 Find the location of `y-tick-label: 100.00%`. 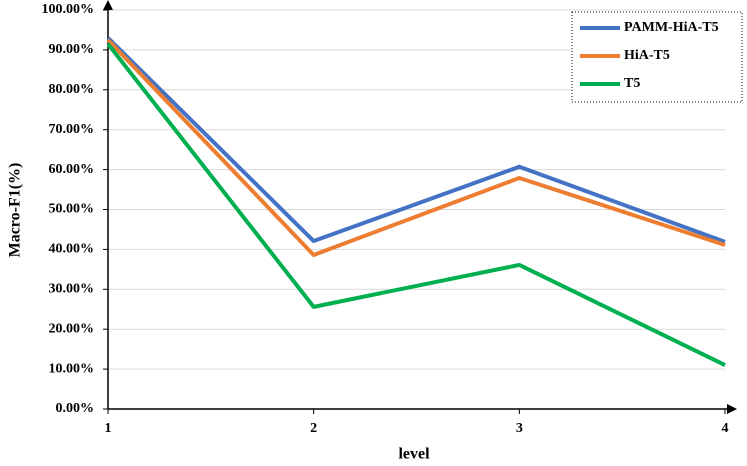

y-tick-label: 100.00% is located at coordinates (68, 9).